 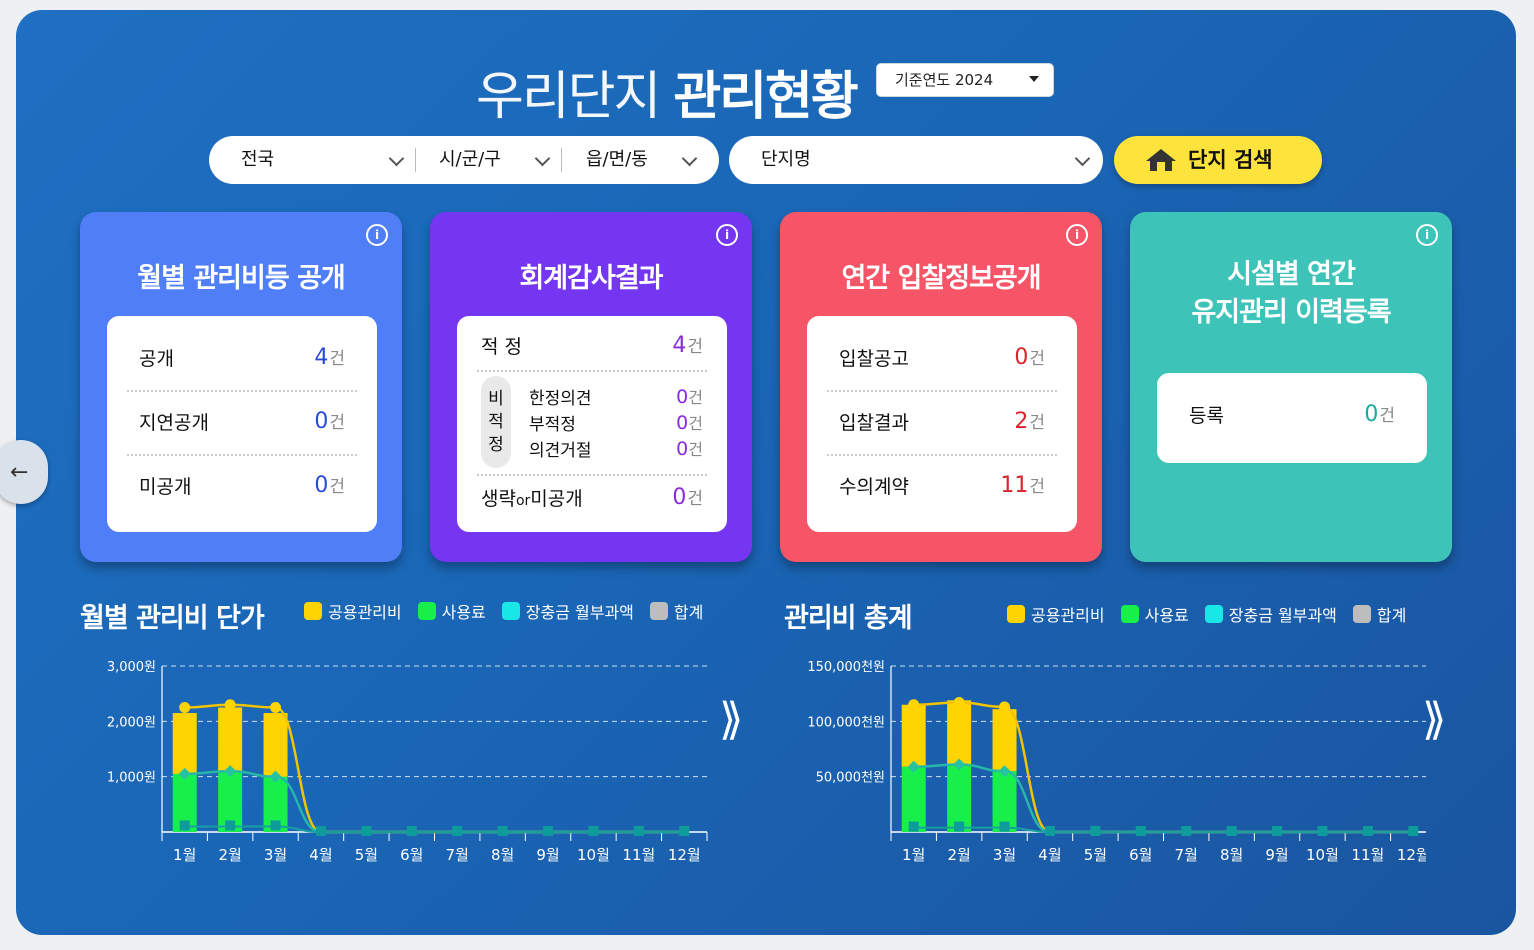 What do you see at coordinates (1161, 160) in the screenshot?
I see `home-icon` at bounding box center [1161, 160].